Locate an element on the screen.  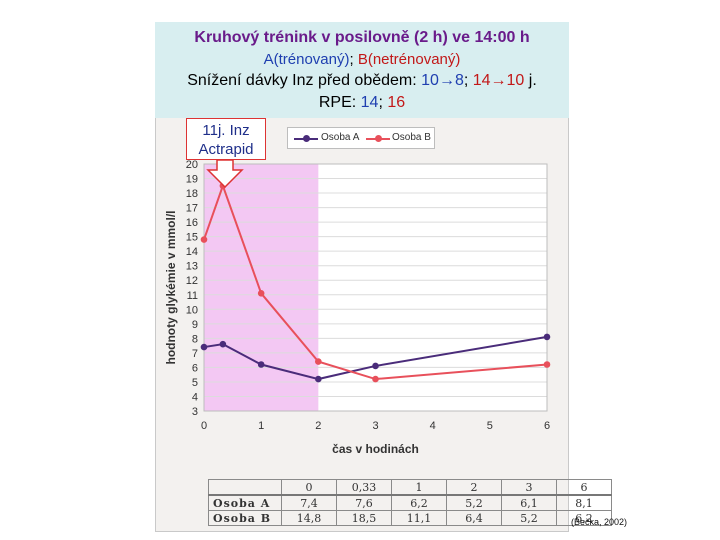
y-axis-title: hodnoty glykémie v mmol/l is located at coordinates (171, 287).